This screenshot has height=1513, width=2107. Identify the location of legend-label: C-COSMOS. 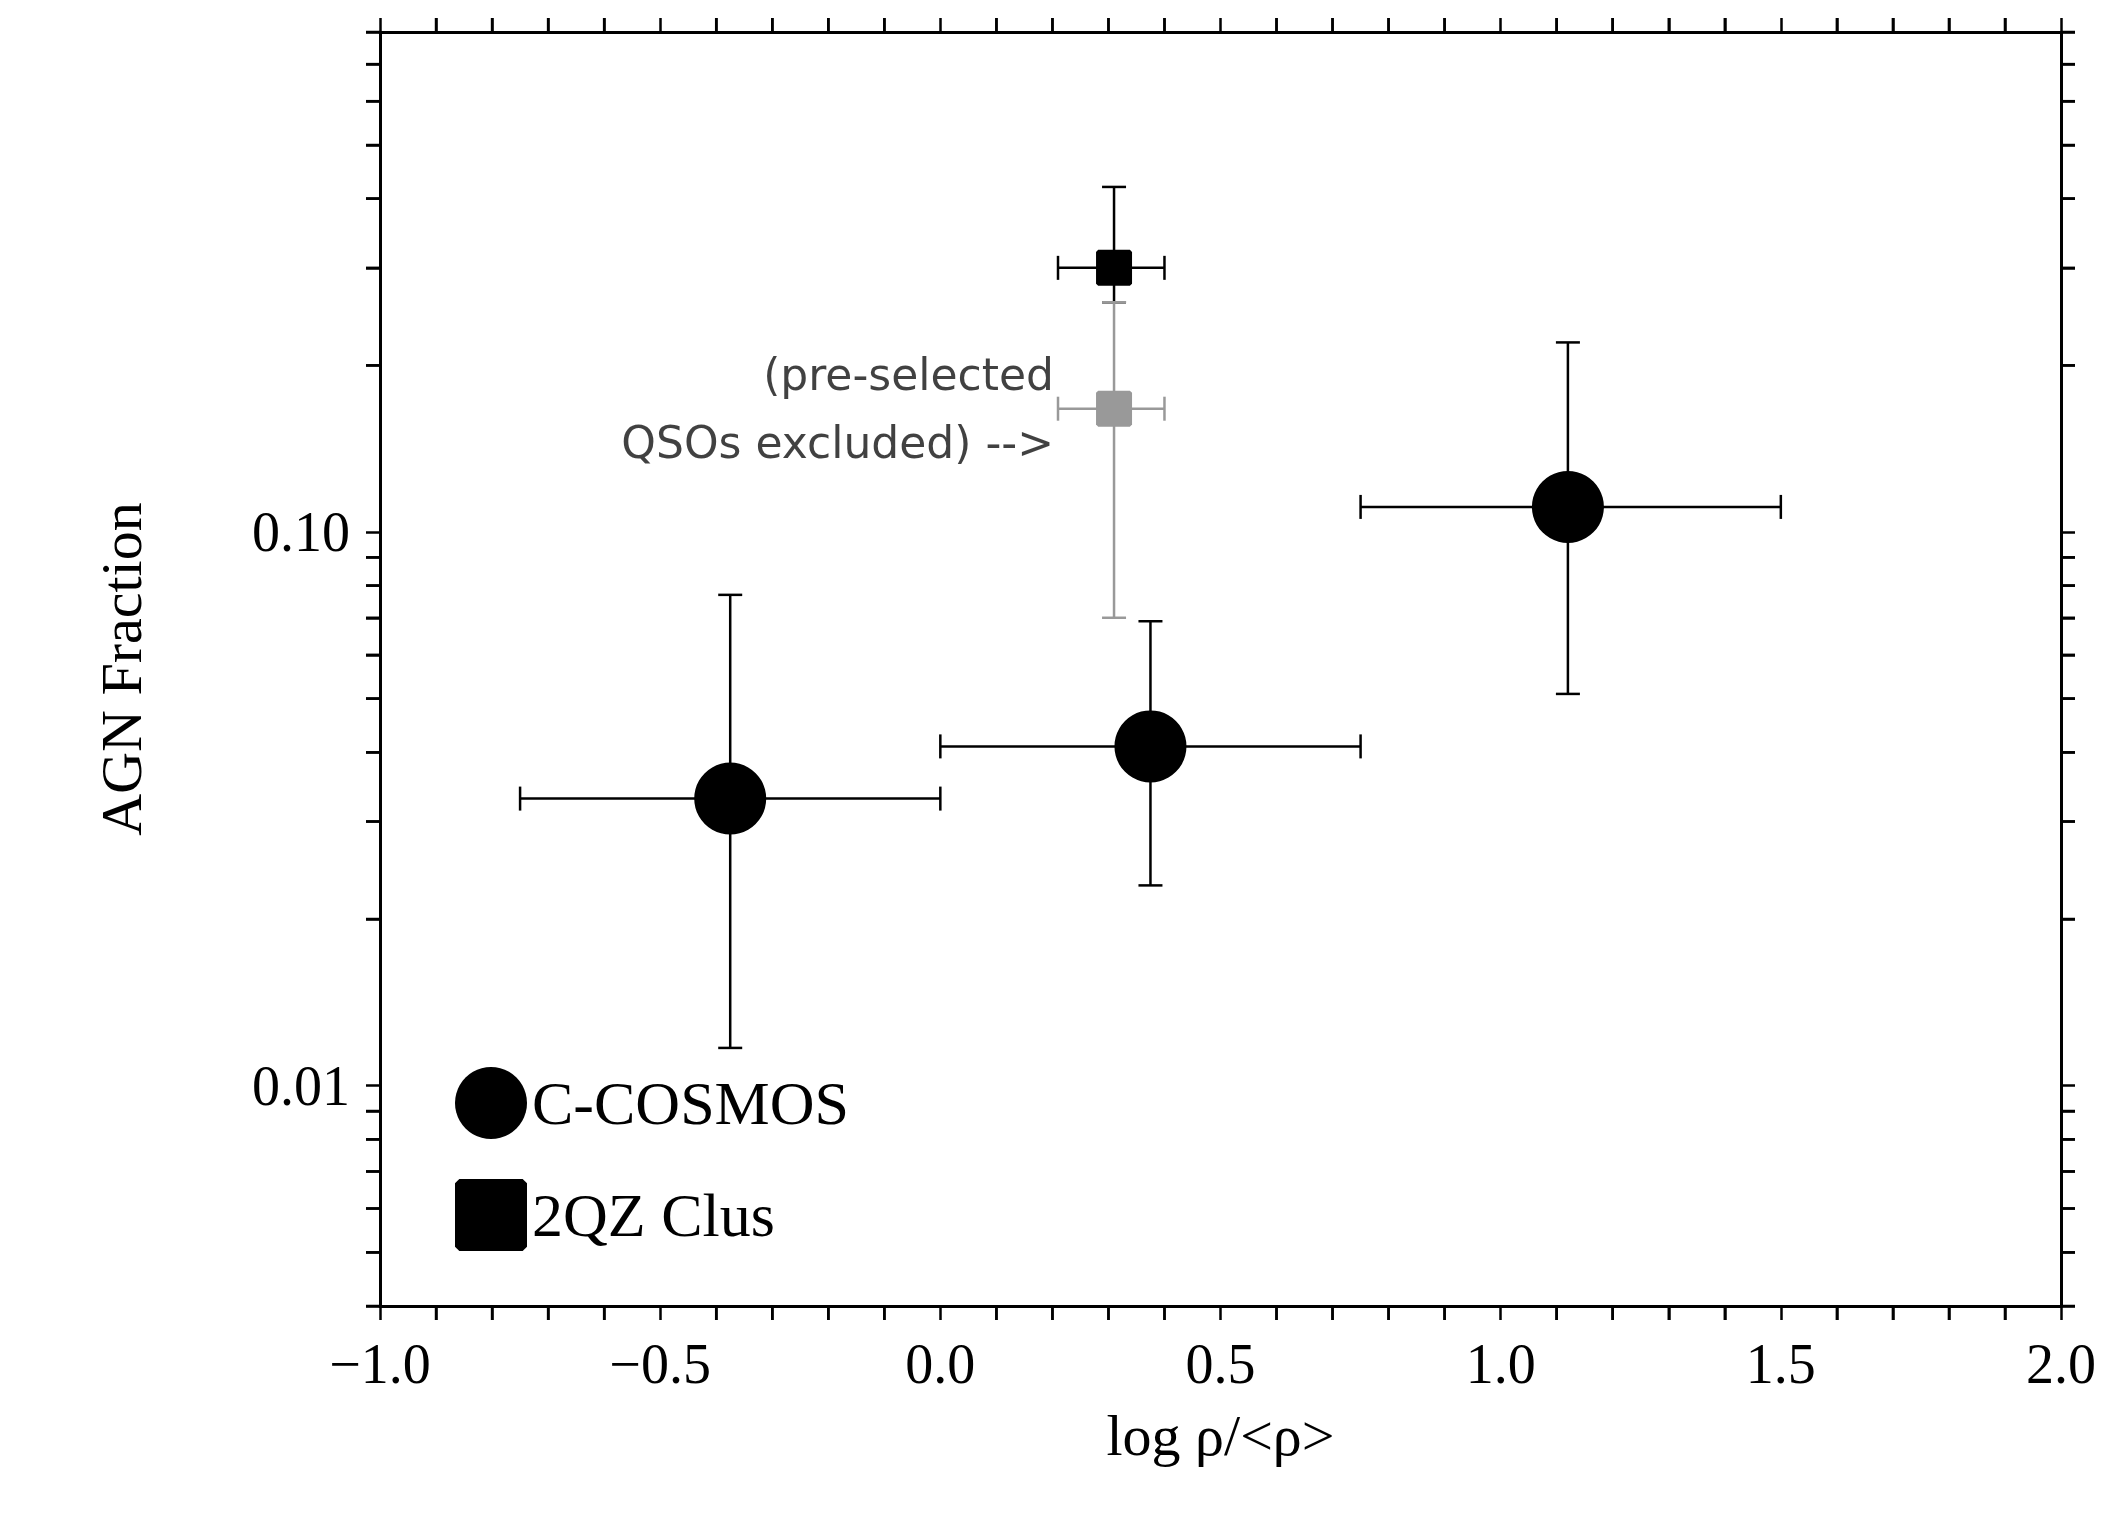
(690, 1103).